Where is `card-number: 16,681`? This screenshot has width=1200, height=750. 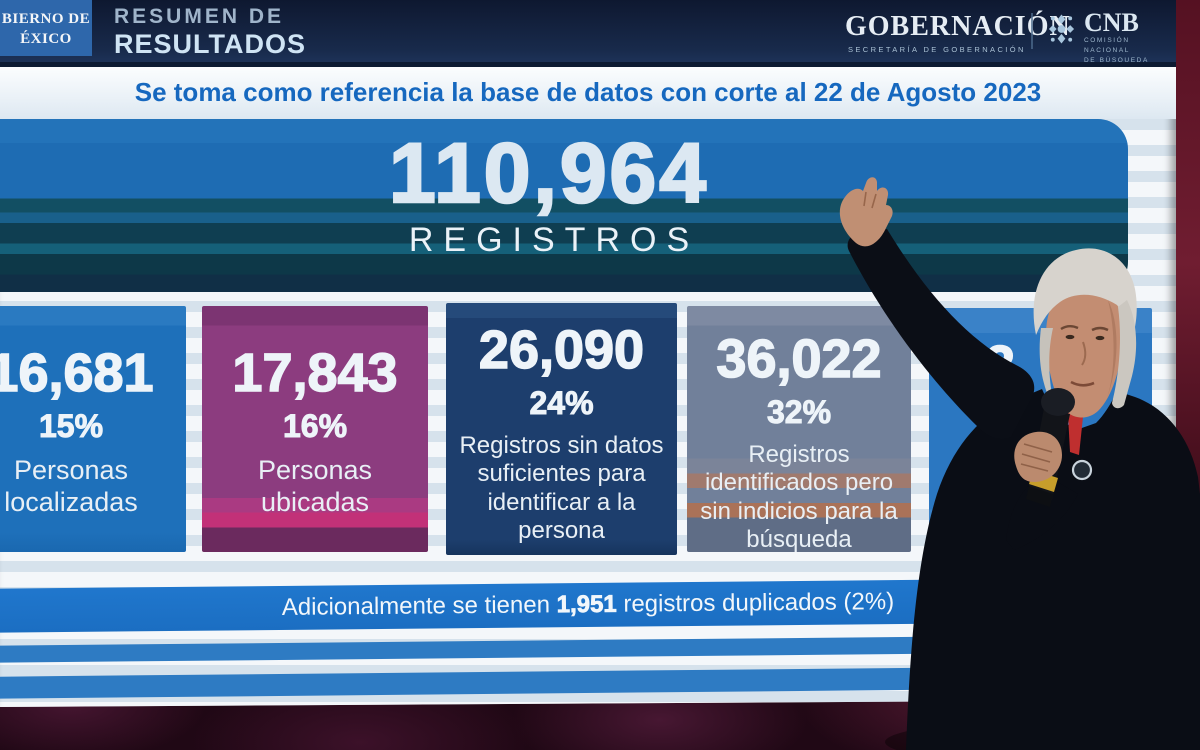
card-number: 16,681 is located at coordinates (77, 373).